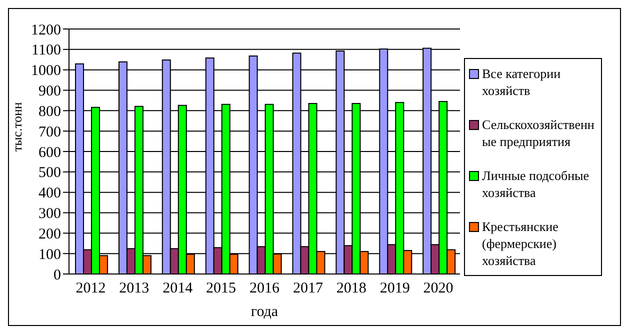 Image resolution: width=623 pixels, height=328 pixels. I want to click on y-tick-label: 100, so click(49, 254).